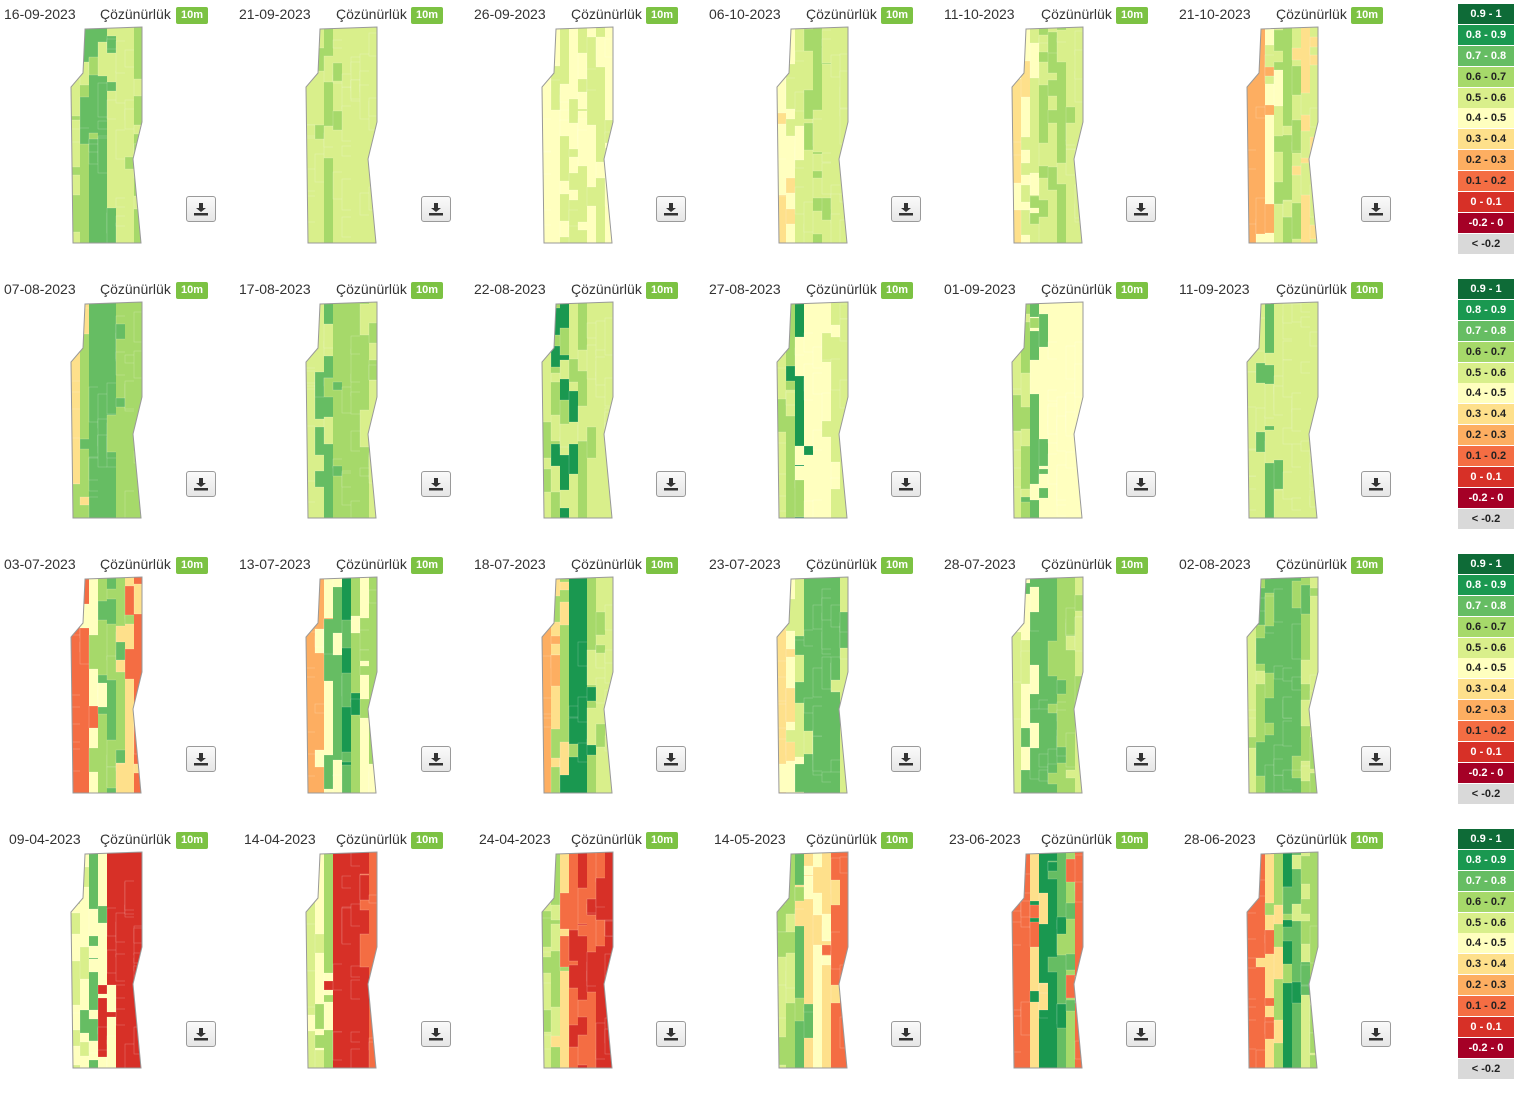  What do you see at coordinates (980, 289) in the screenshot?
I see `capture-date: 01-09-2023` at bounding box center [980, 289].